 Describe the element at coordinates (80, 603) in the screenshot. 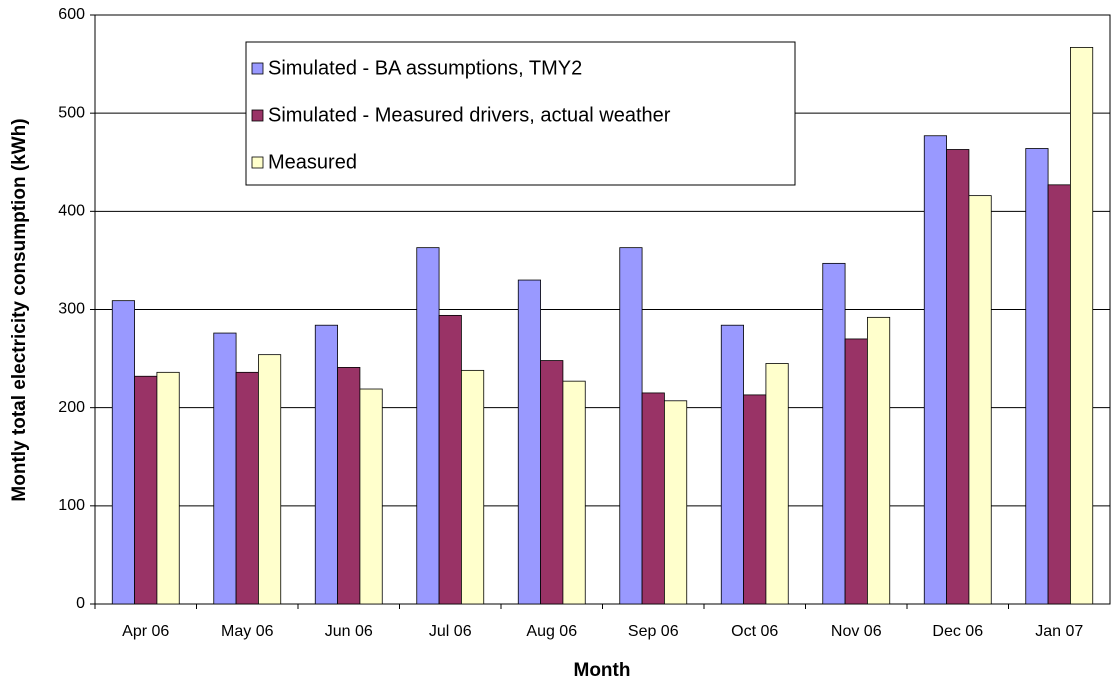

I see `y-tick-label: 0` at that location.